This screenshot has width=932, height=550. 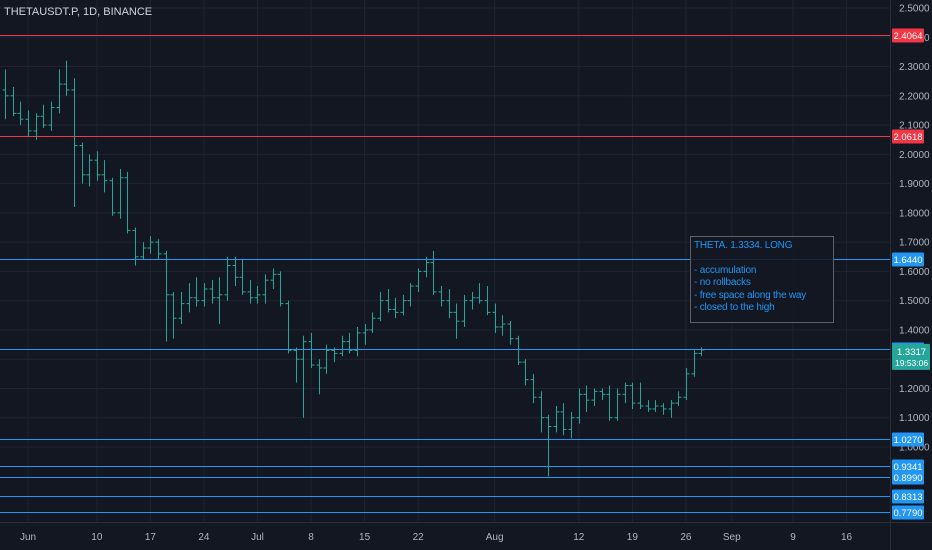 What do you see at coordinates (311, 537) in the screenshot?
I see `time-tick-label: 8` at bounding box center [311, 537].